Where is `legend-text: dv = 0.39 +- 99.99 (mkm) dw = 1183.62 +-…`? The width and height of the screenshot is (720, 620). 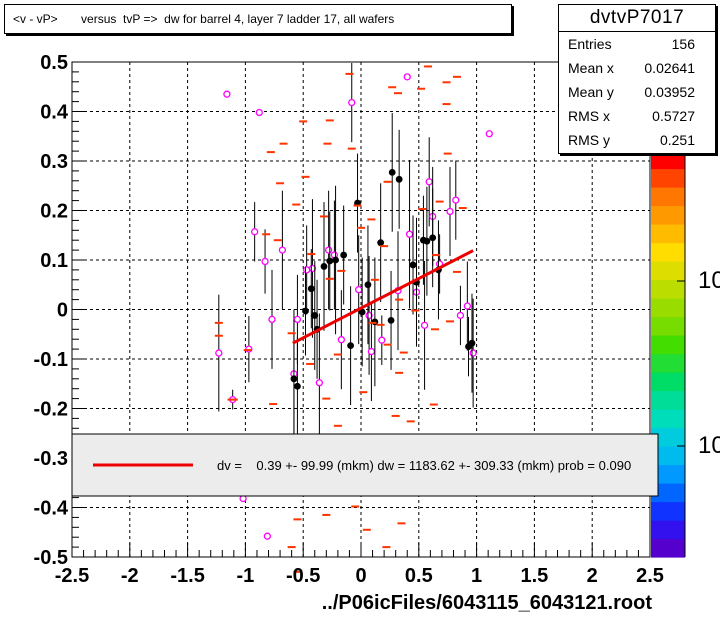 legend-text: dv = 0.39 +- 99.99 (mkm) dw = 1183.62 +-… is located at coordinates (424, 465).